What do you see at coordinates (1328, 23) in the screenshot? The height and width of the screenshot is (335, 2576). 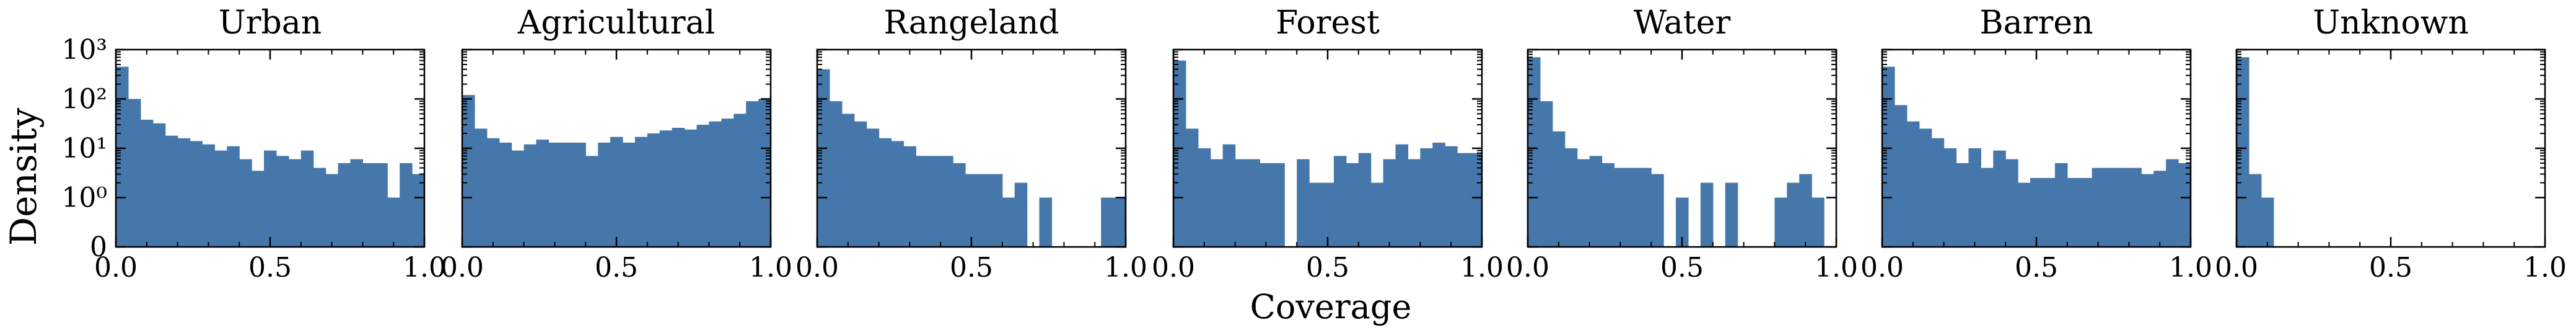 I see `panel-title: Forest` at bounding box center [1328, 23].